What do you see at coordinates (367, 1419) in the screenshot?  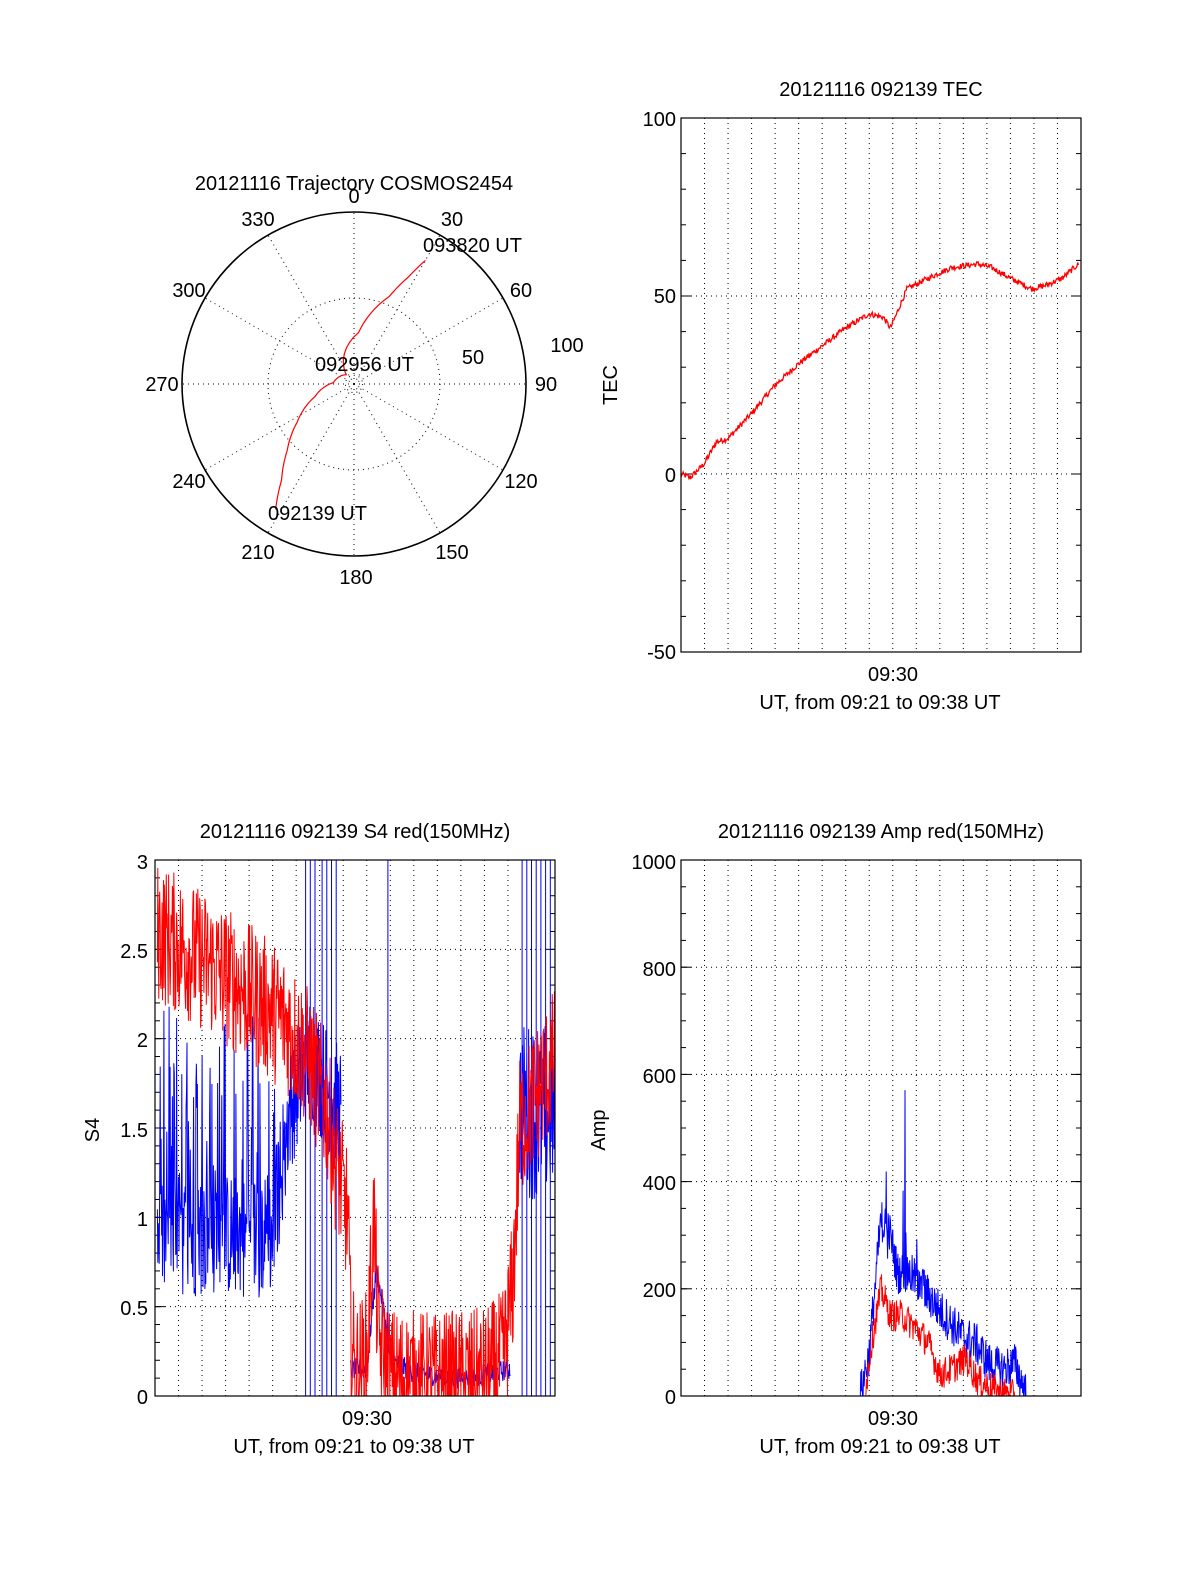 I see `s4-x-tick-label: 09:30` at bounding box center [367, 1419].